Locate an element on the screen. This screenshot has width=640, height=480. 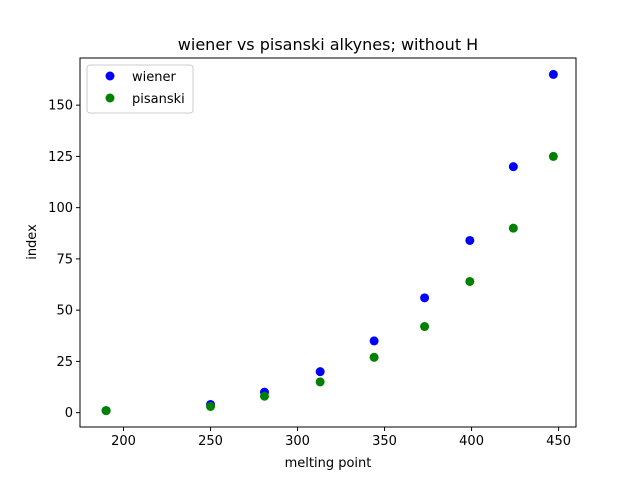
x-axis-label: melting point is located at coordinates (328, 463).